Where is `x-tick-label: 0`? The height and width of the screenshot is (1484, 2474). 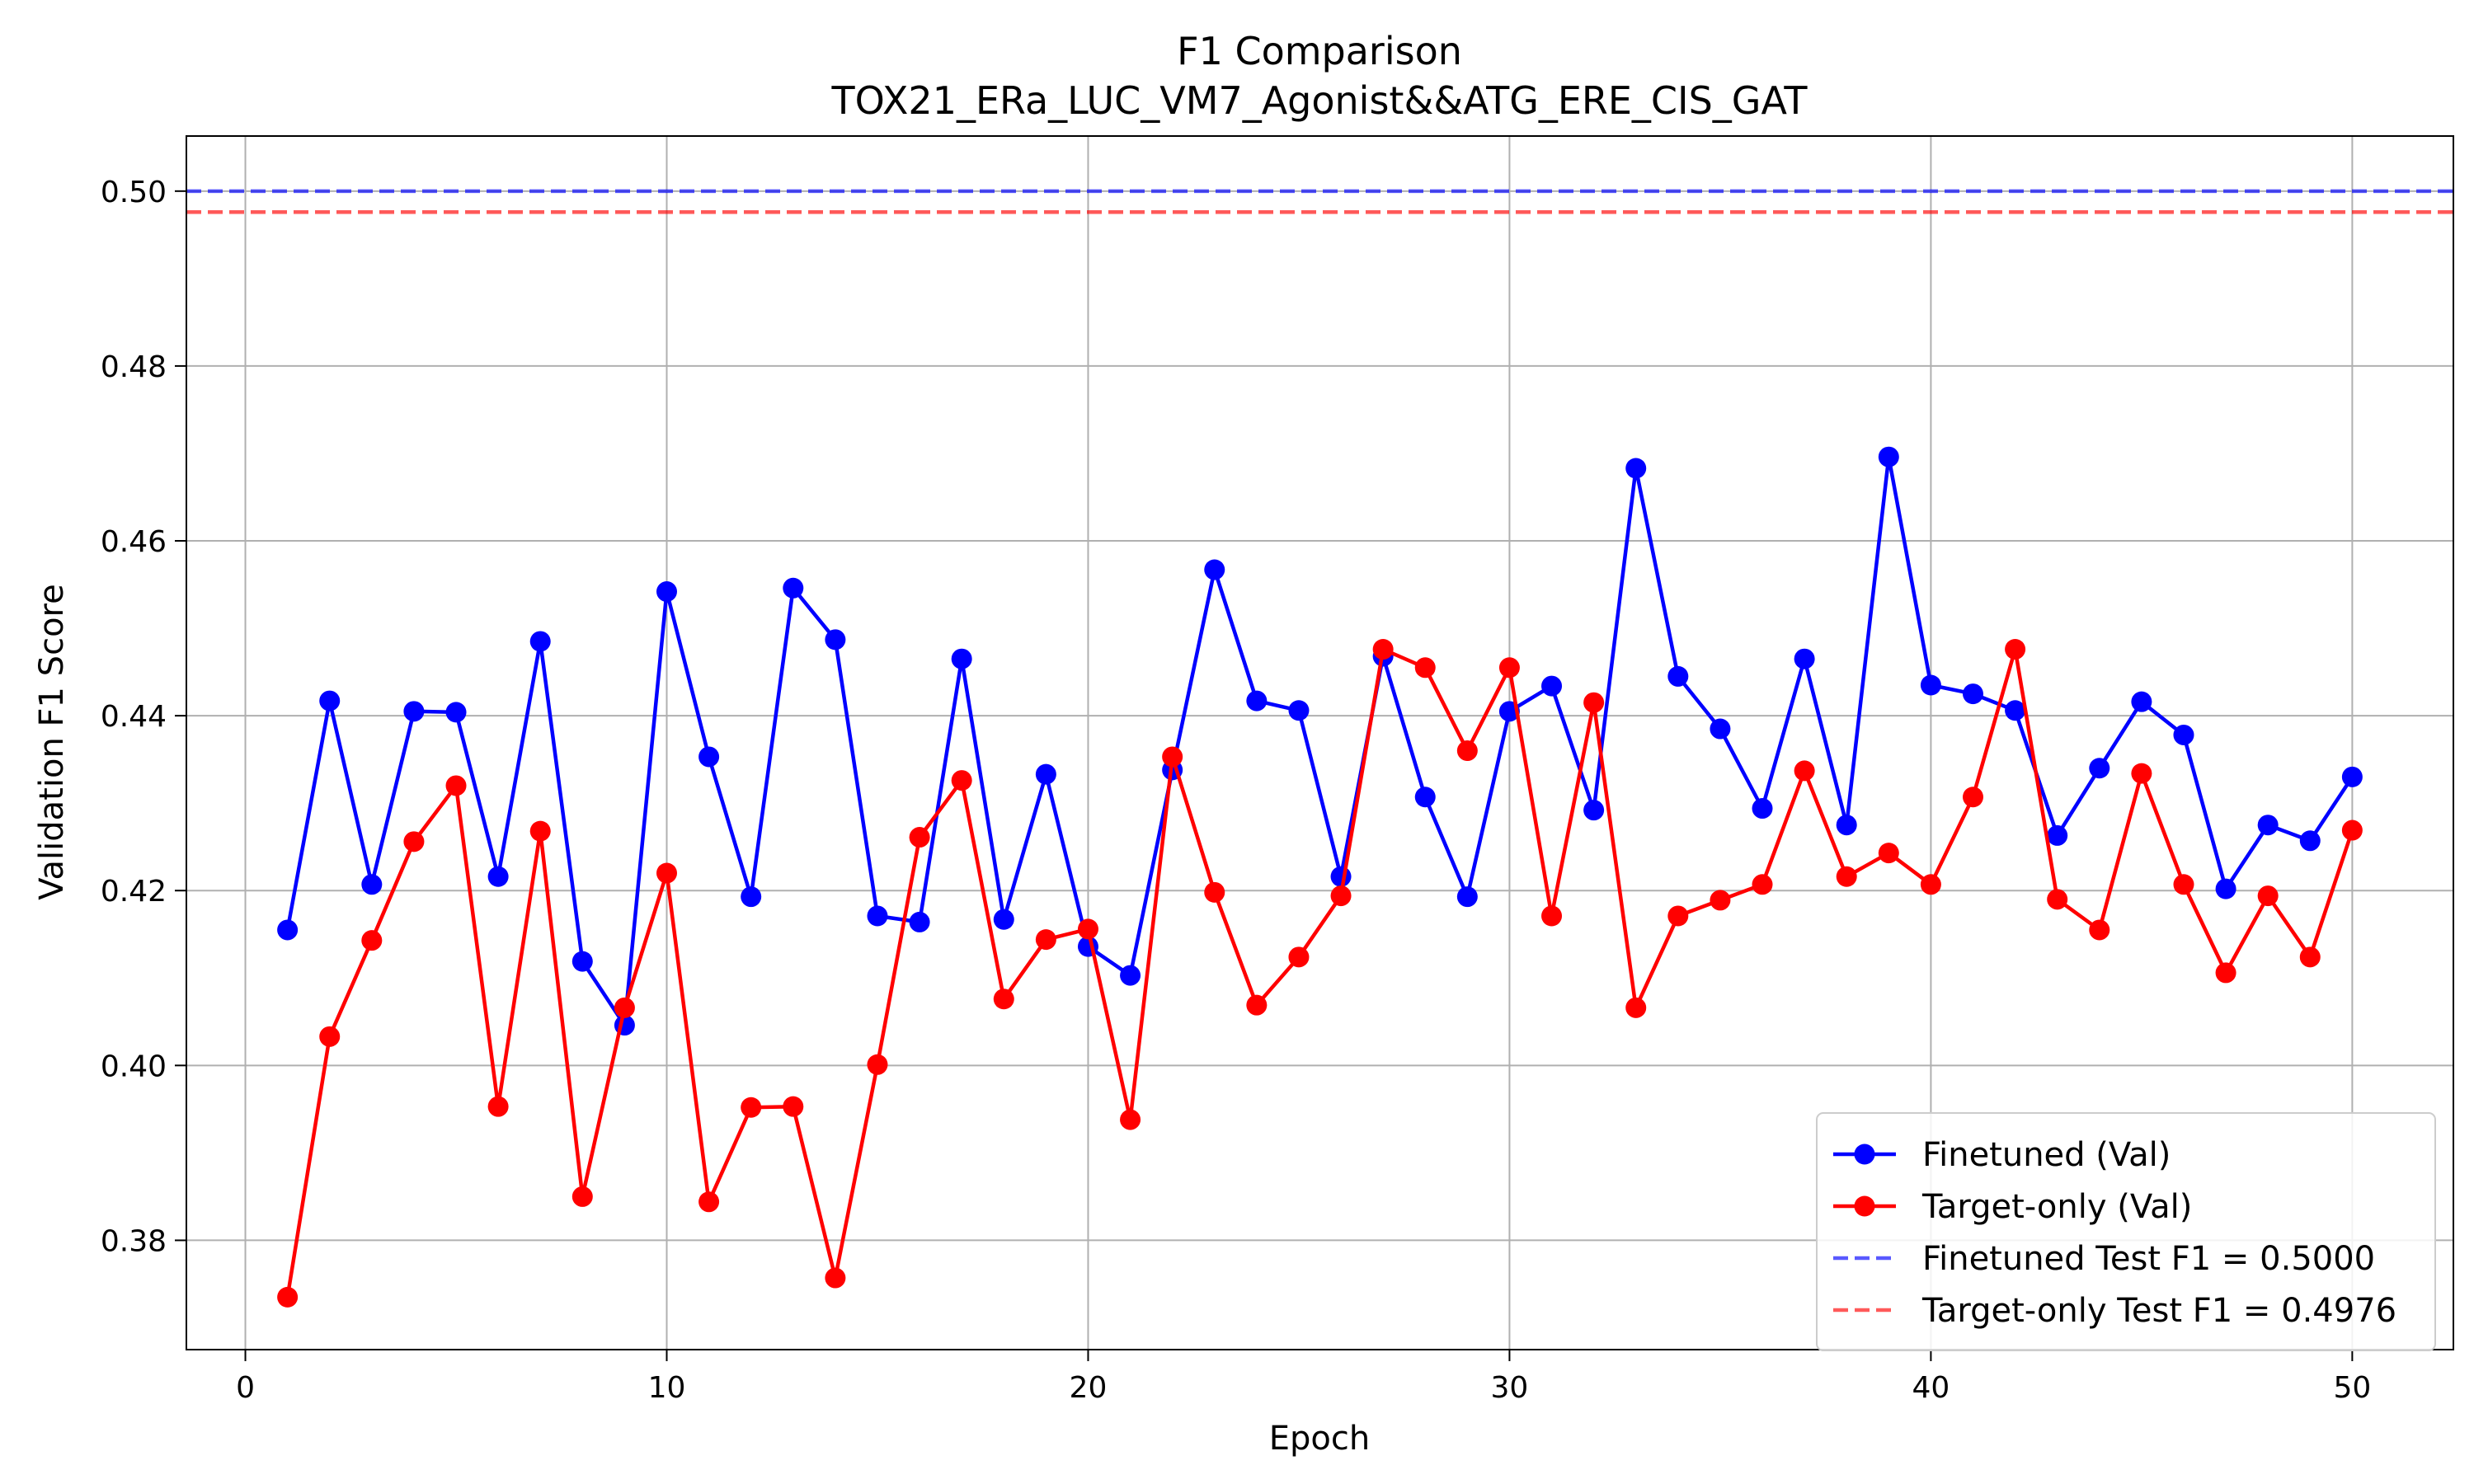
x-tick-label: 0 is located at coordinates (245, 1388).